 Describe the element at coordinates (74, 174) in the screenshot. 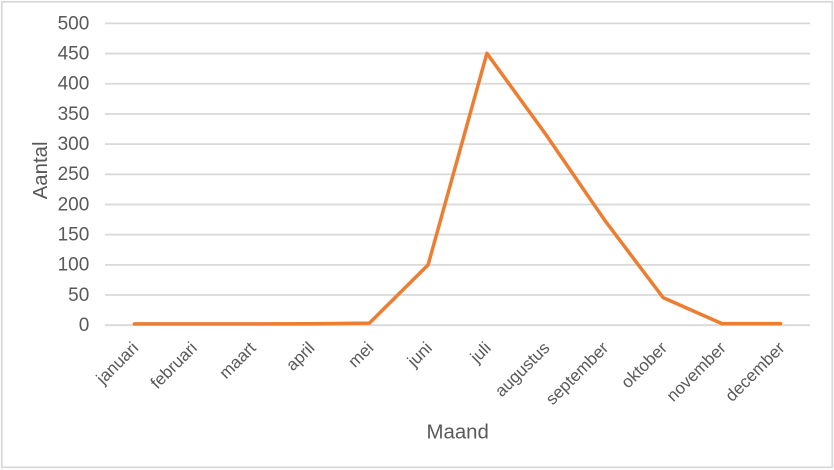

I see `svg-text: 250` at that location.